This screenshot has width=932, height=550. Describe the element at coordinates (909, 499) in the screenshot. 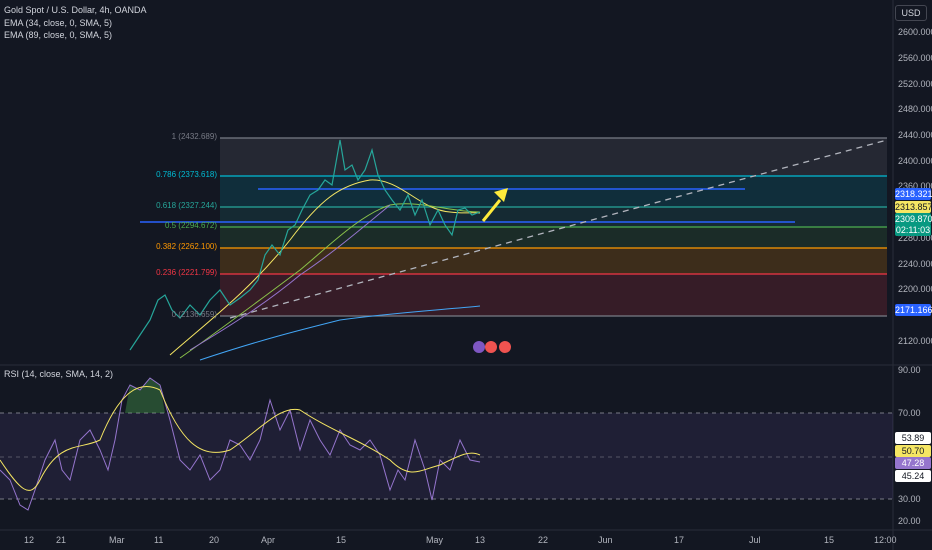

I see `rsi-tick-label: 30.00` at that location.